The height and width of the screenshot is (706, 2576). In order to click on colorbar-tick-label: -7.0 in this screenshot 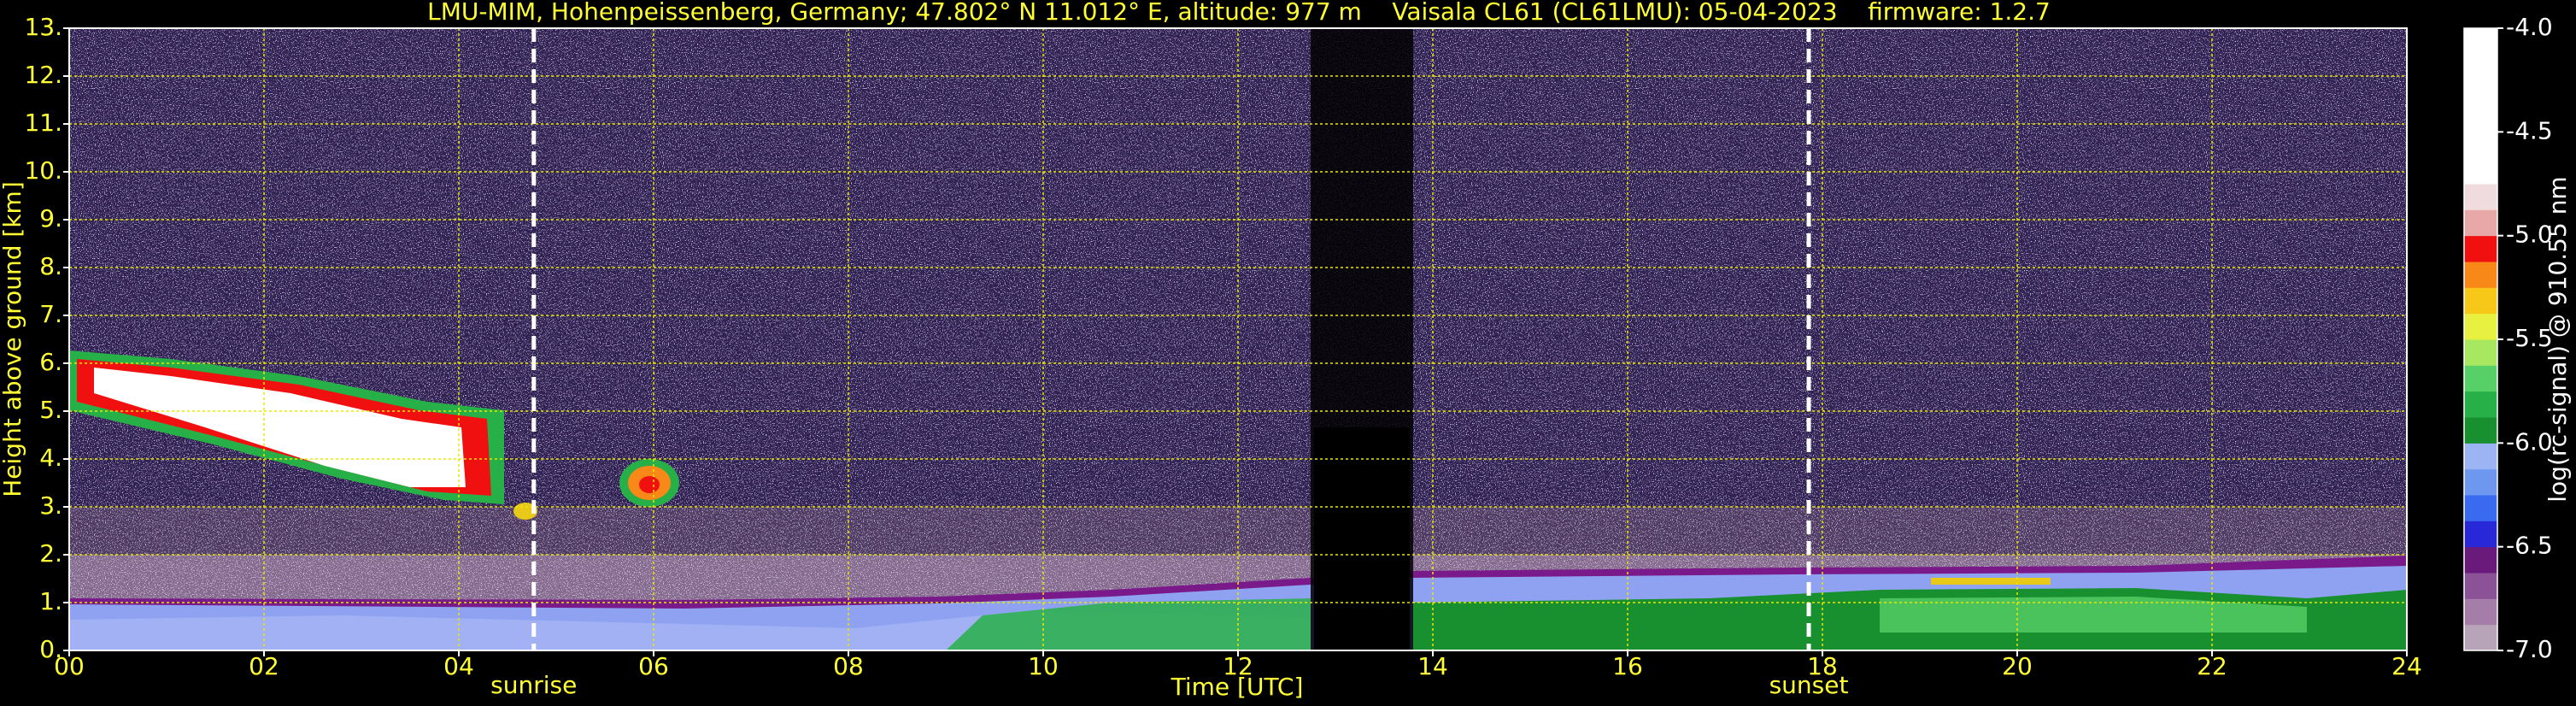, I will do `click(2529, 649)`.